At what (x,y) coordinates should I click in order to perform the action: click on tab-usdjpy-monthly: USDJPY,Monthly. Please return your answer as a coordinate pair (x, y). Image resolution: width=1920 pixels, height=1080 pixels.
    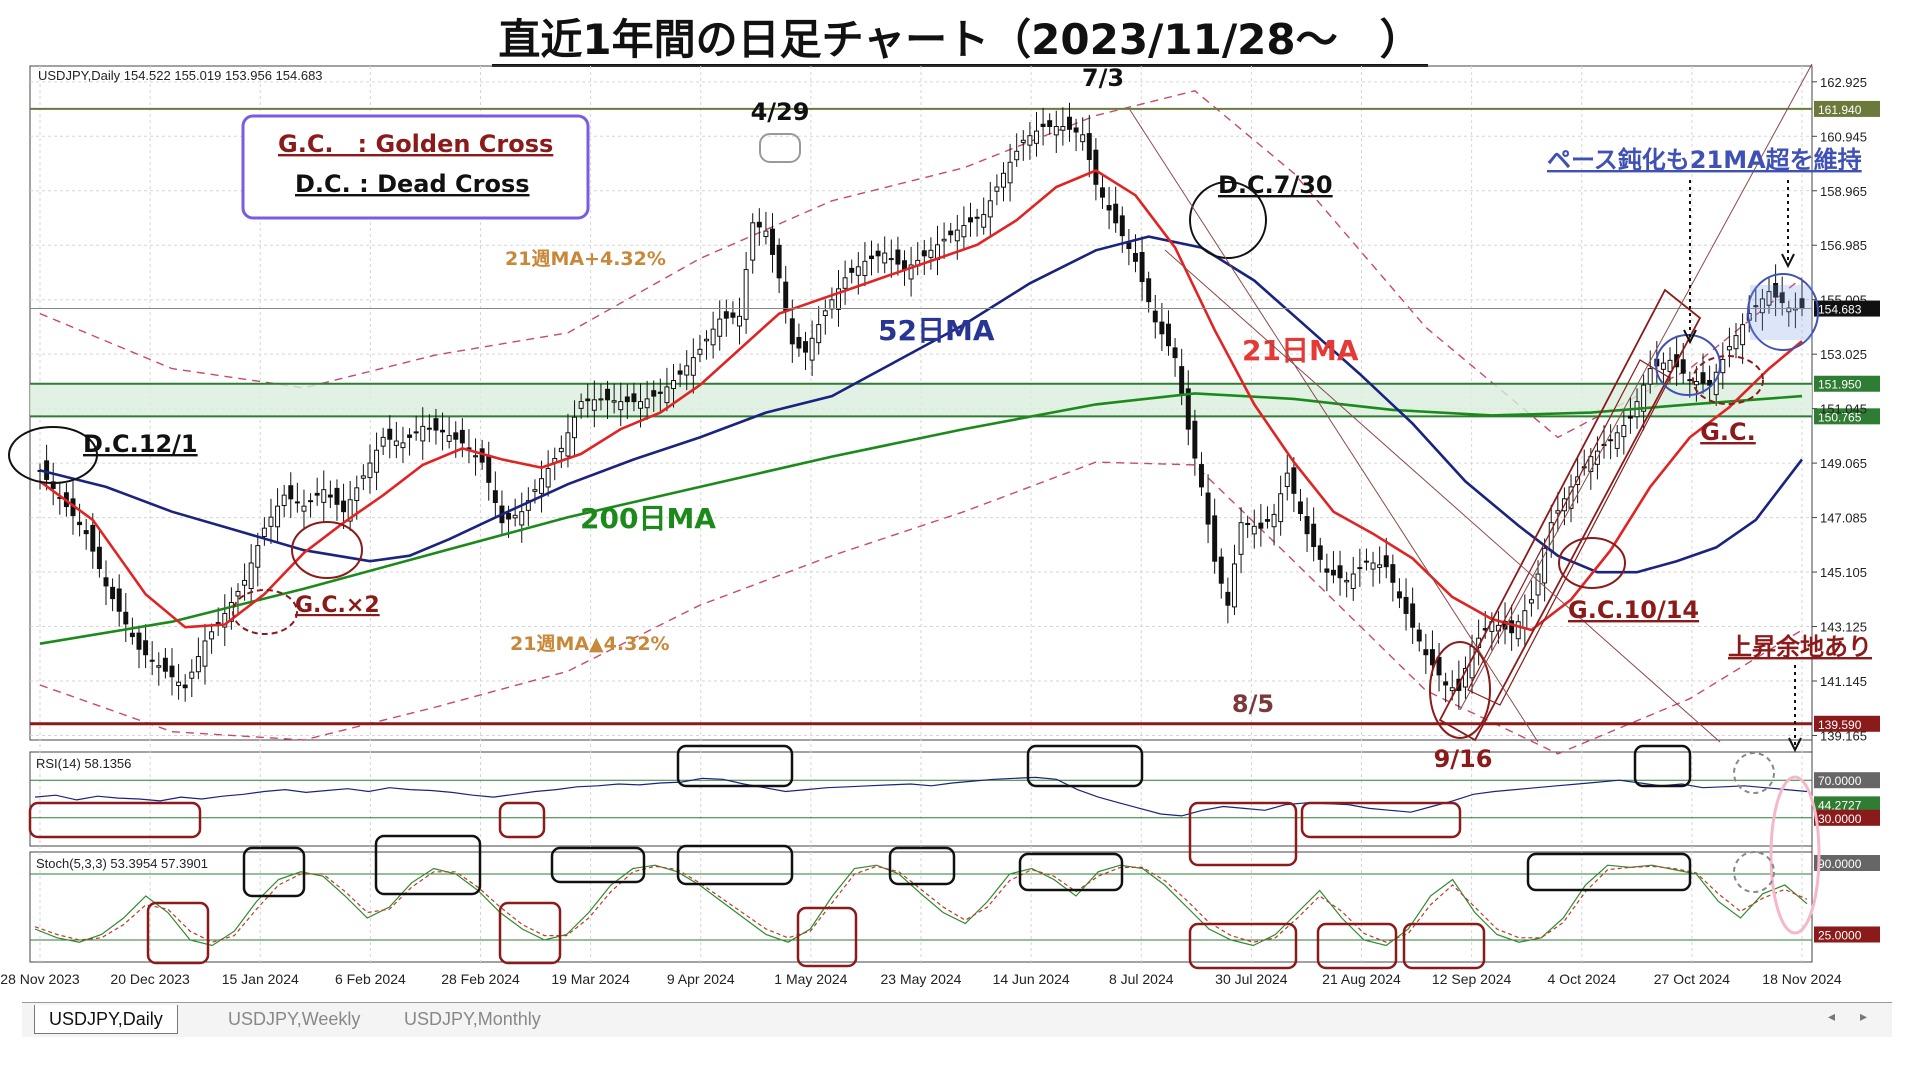
    Looking at the image, I should click on (472, 1019).